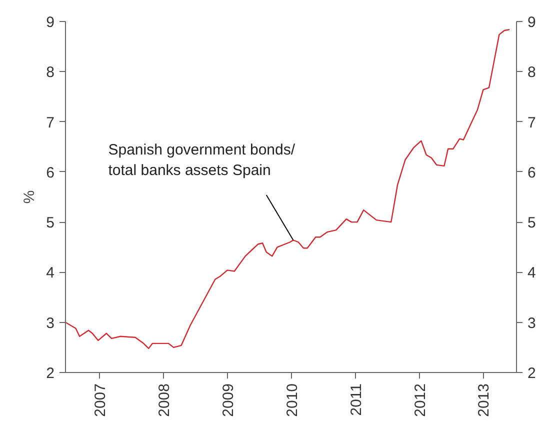 This screenshot has width=542, height=426. Describe the element at coordinates (50, 273) in the screenshot. I see `y-tick-label: 4` at that location.